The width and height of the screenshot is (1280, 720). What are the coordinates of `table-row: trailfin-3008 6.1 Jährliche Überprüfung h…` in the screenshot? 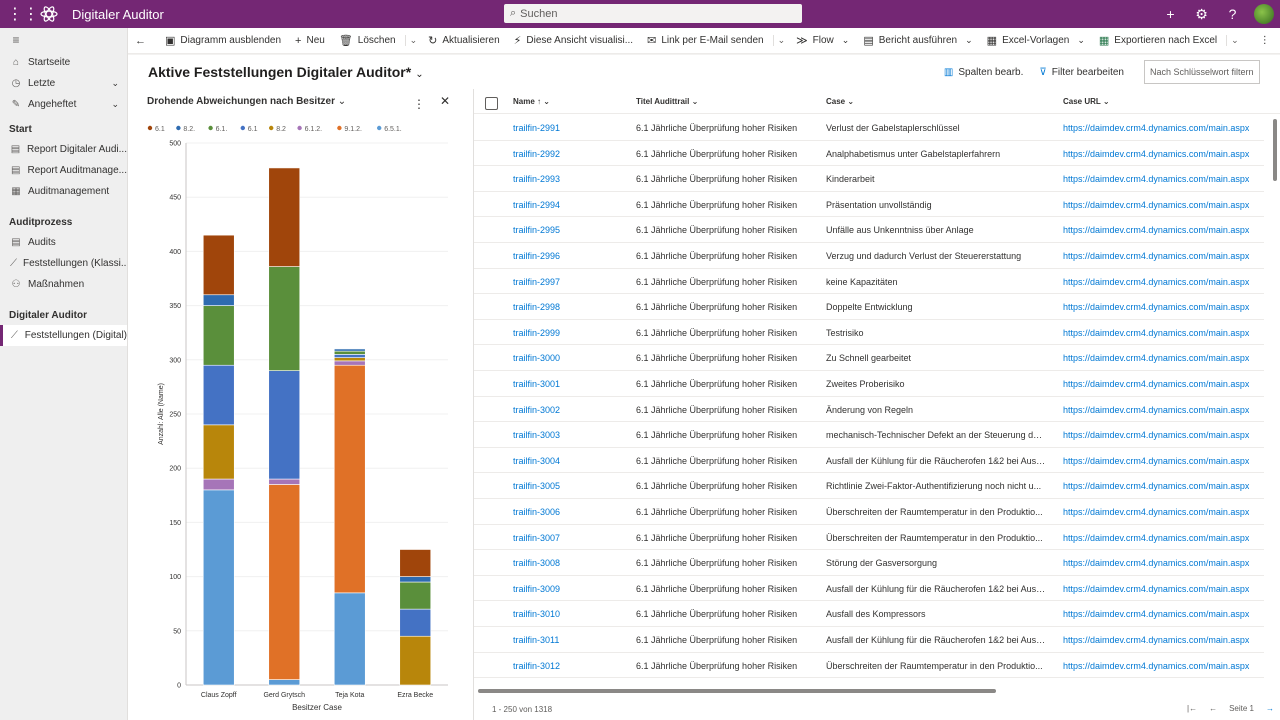 It's located at (869, 563).